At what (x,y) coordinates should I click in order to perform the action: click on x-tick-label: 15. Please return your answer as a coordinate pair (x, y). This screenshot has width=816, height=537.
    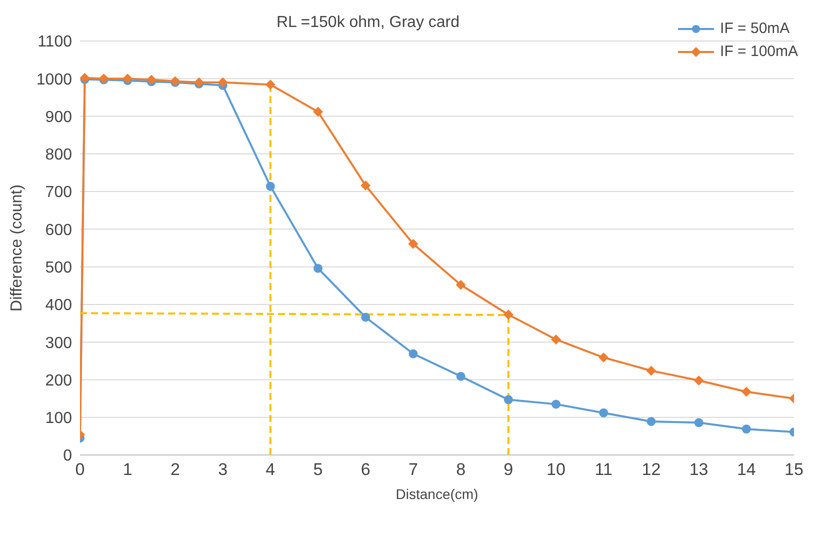
    Looking at the image, I should click on (794, 470).